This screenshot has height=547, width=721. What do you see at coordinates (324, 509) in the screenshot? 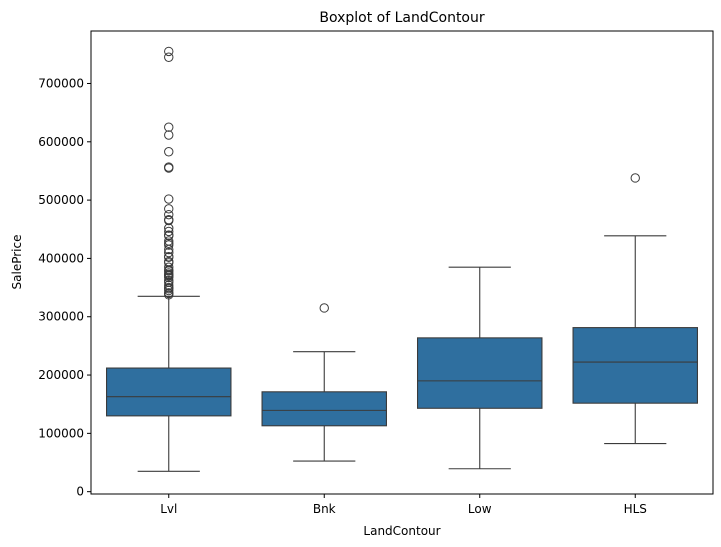
I see `x-tick-label-bnk: Bnk` at bounding box center [324, 509].